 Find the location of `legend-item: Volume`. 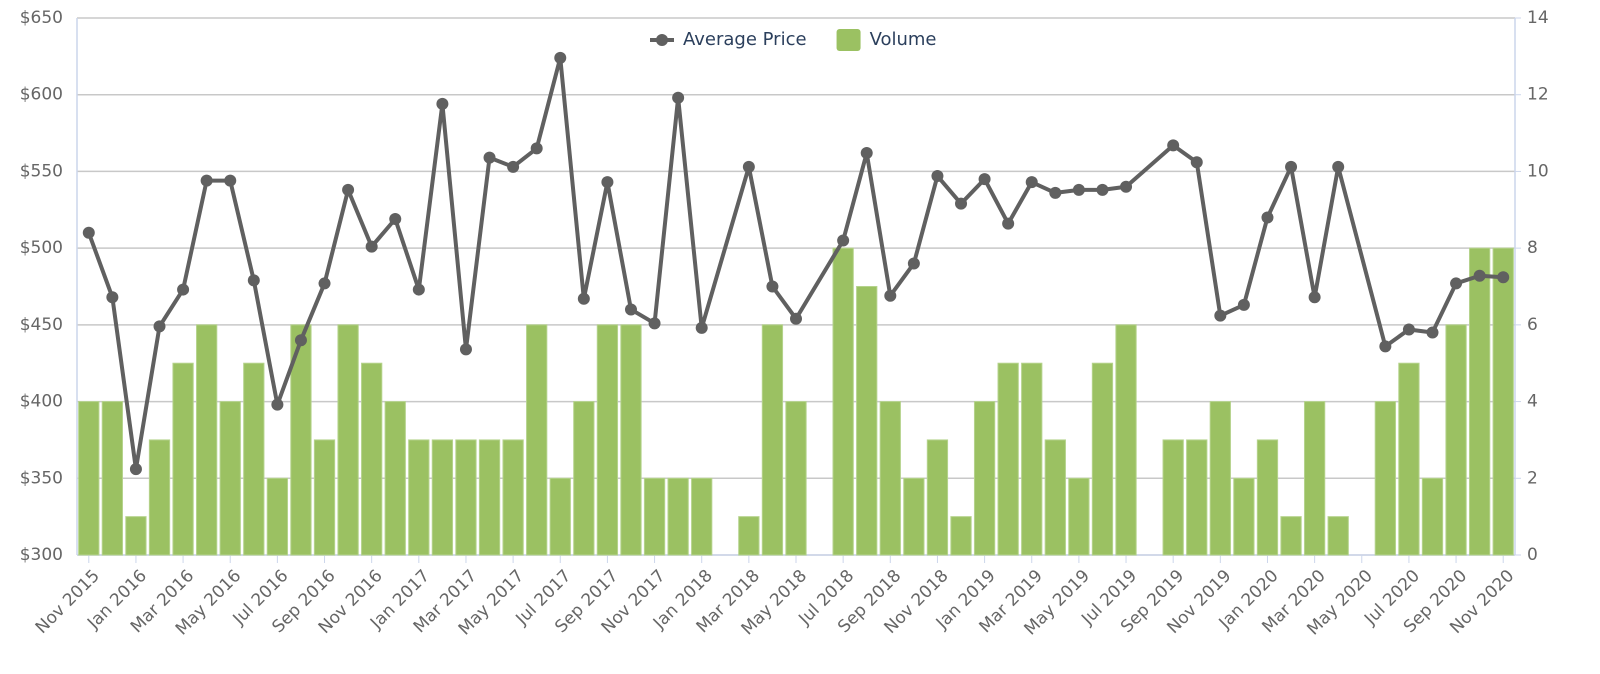

legend-item: Volume is located at coordinates (886, 40).